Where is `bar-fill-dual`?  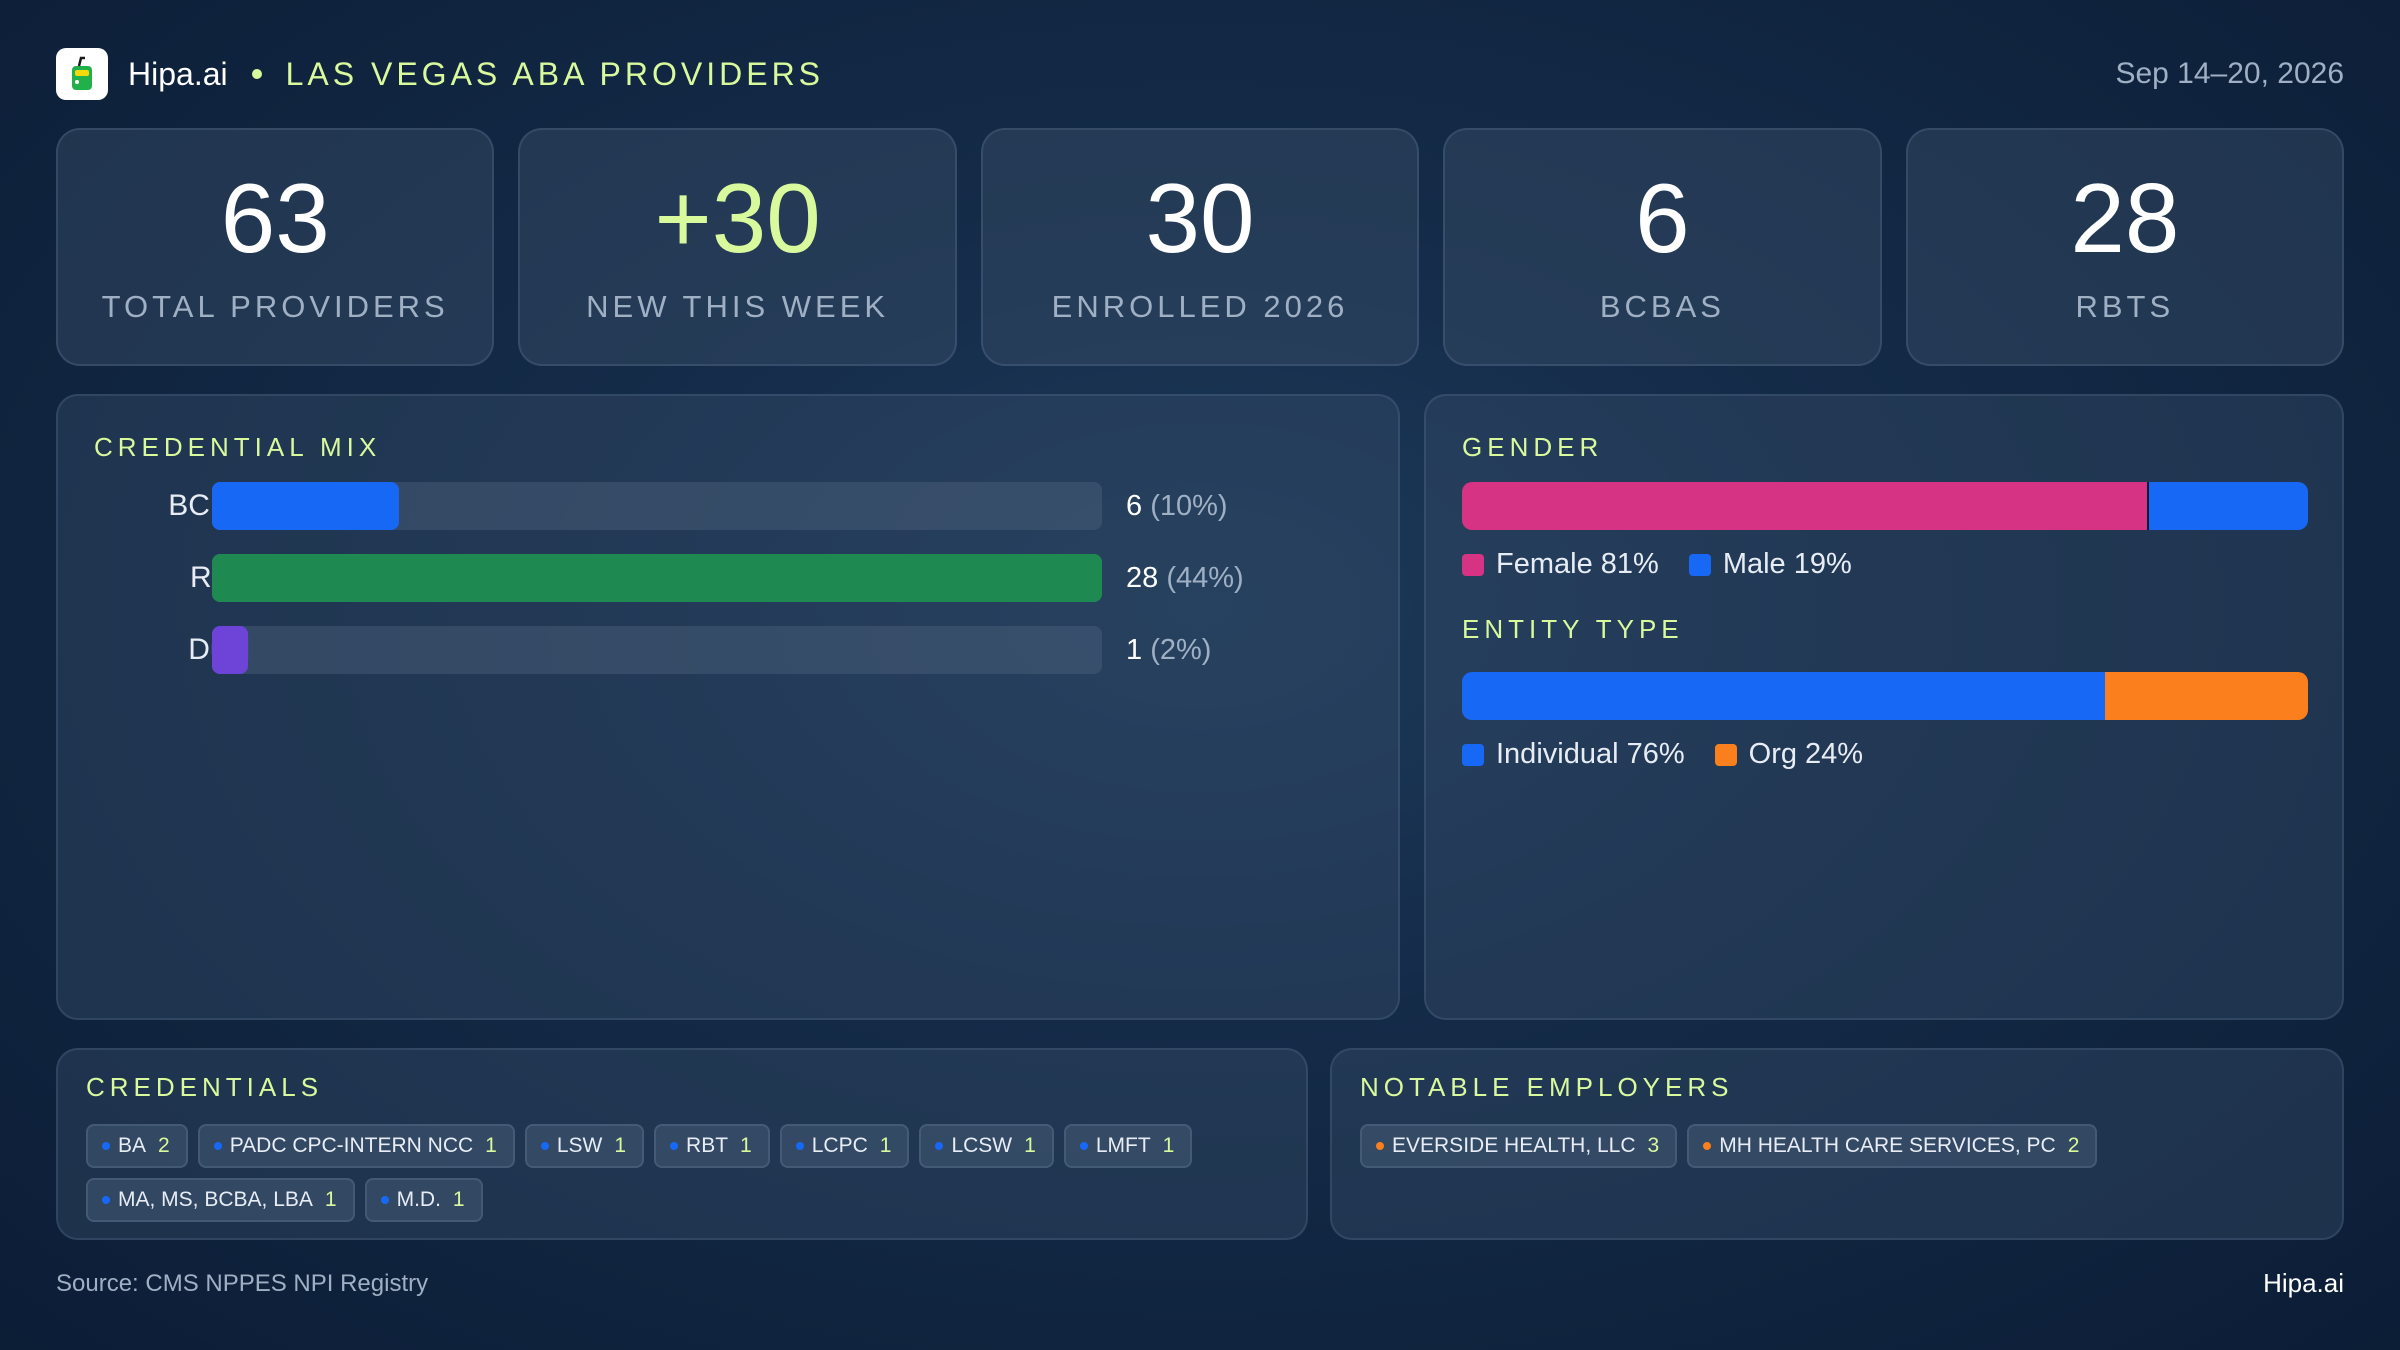
bar-fill-dual is located at coordinates (230, 650).